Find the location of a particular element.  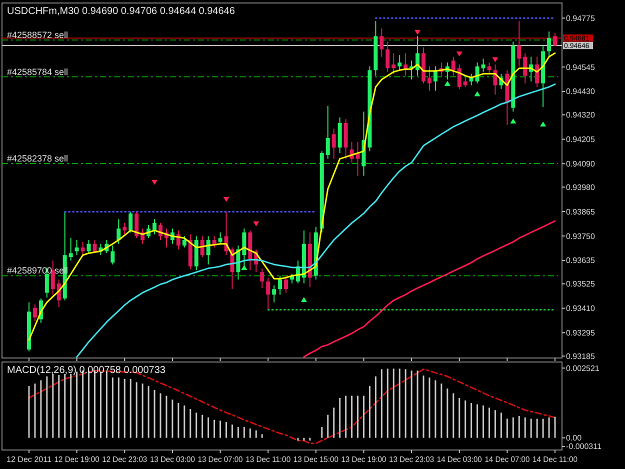

x-tick-label: 12 Dec 23:03 is located at coordinates (126, 459).